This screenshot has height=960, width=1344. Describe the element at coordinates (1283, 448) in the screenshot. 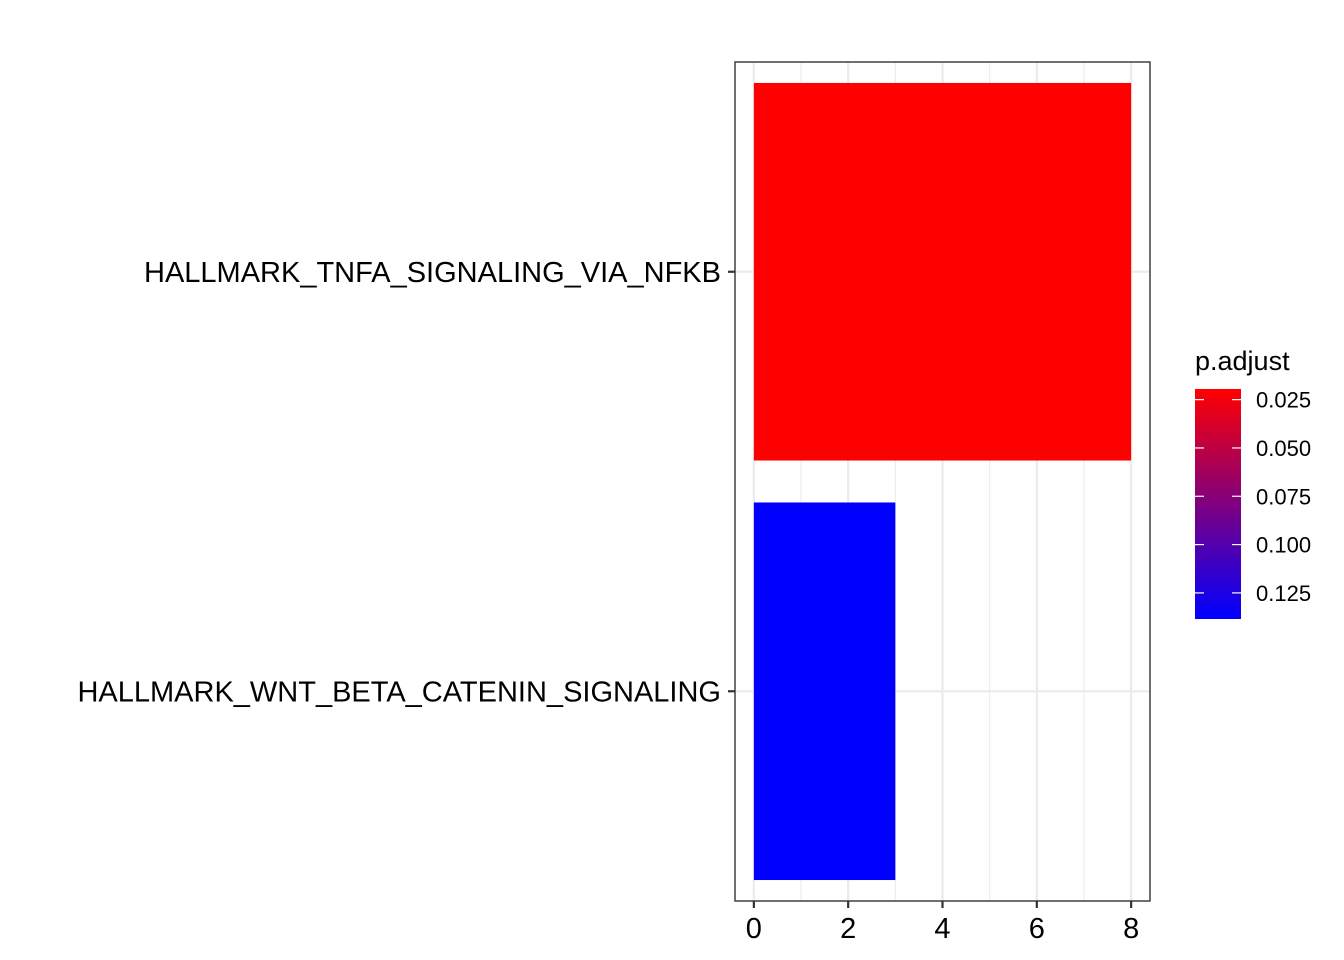

I see `legend-tick-label: 0.050` at that location.